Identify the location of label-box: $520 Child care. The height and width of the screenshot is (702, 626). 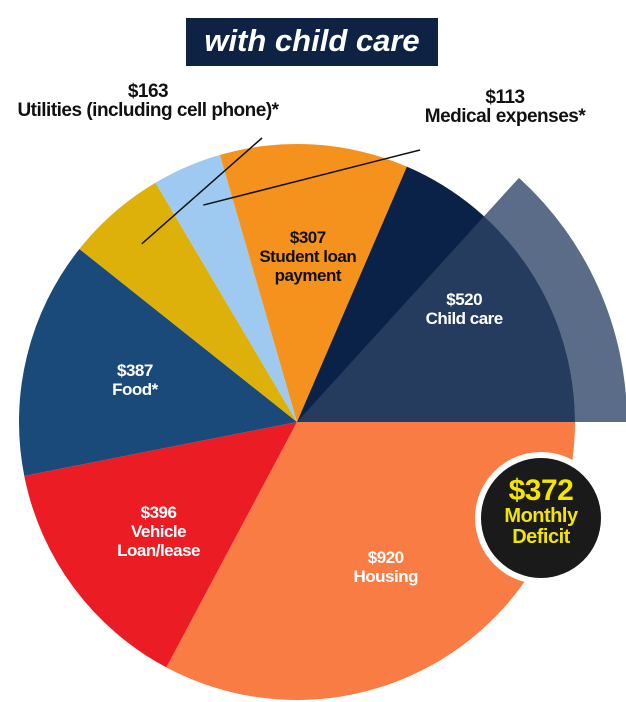
(464, 309).